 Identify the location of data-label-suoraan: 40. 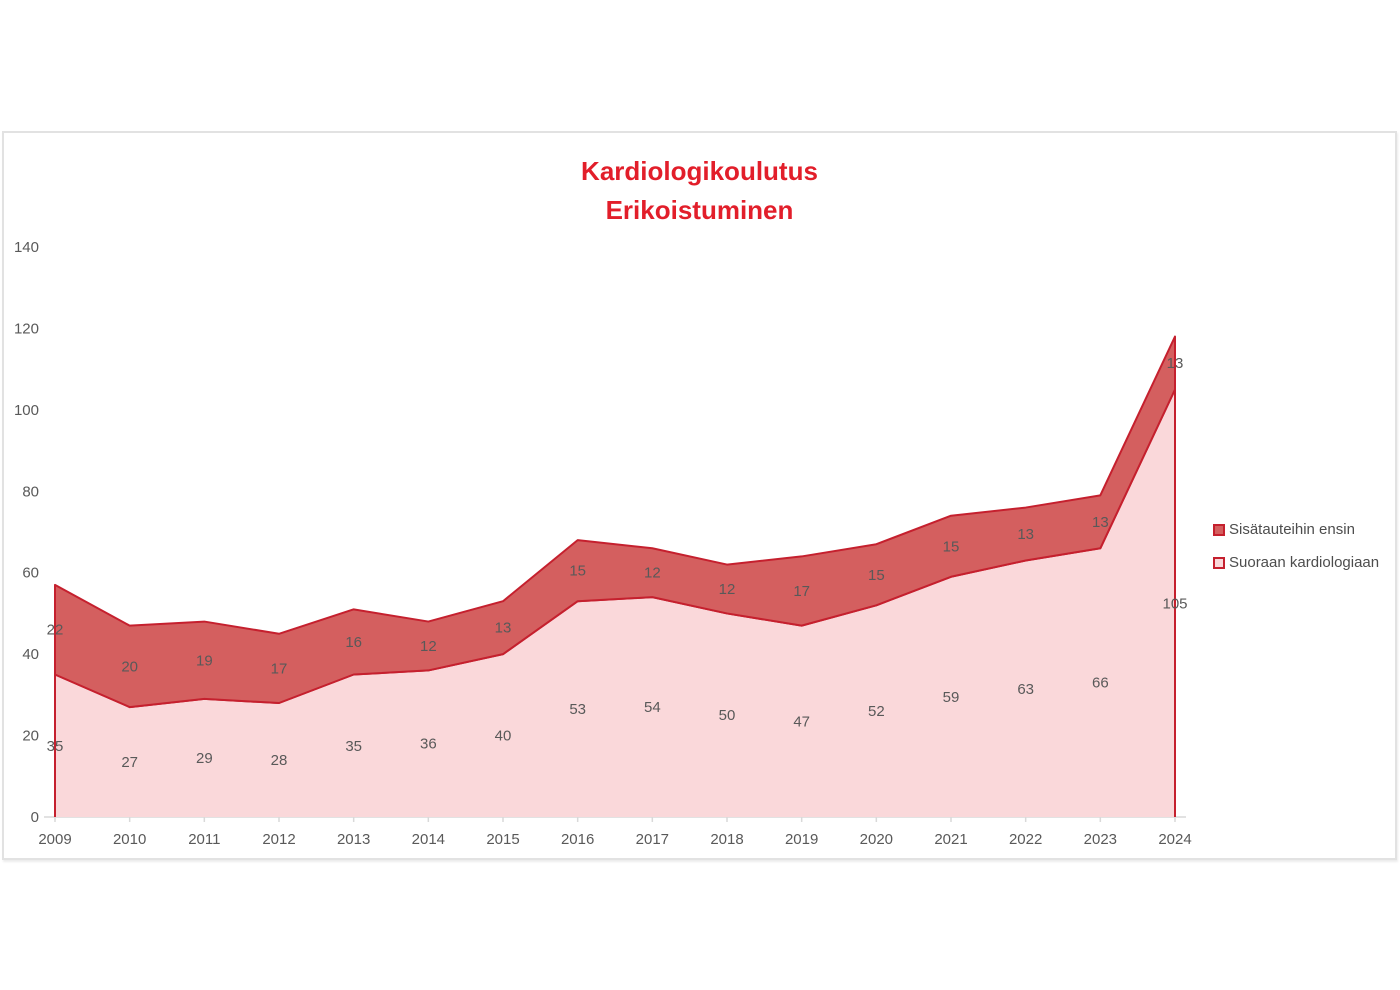
(503, 736).